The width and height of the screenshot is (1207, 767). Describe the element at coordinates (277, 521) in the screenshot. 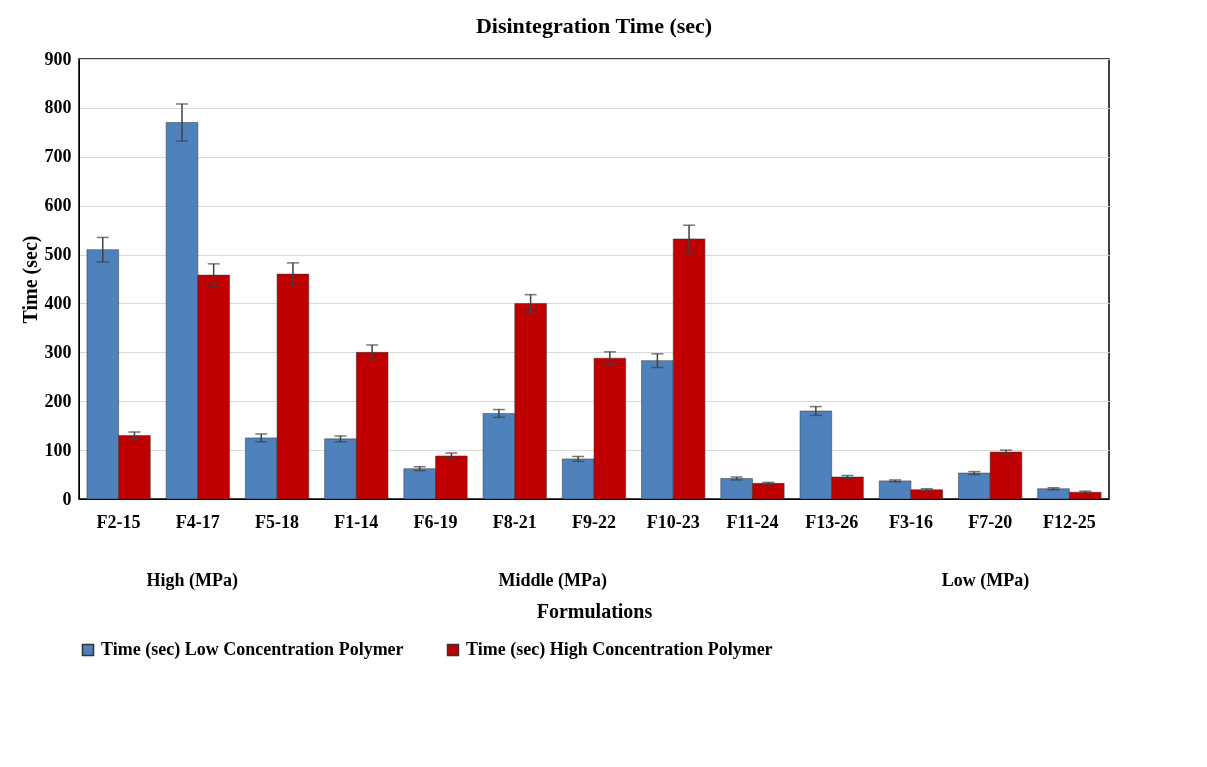

I see `x-tick-label: F5-18` at that location.